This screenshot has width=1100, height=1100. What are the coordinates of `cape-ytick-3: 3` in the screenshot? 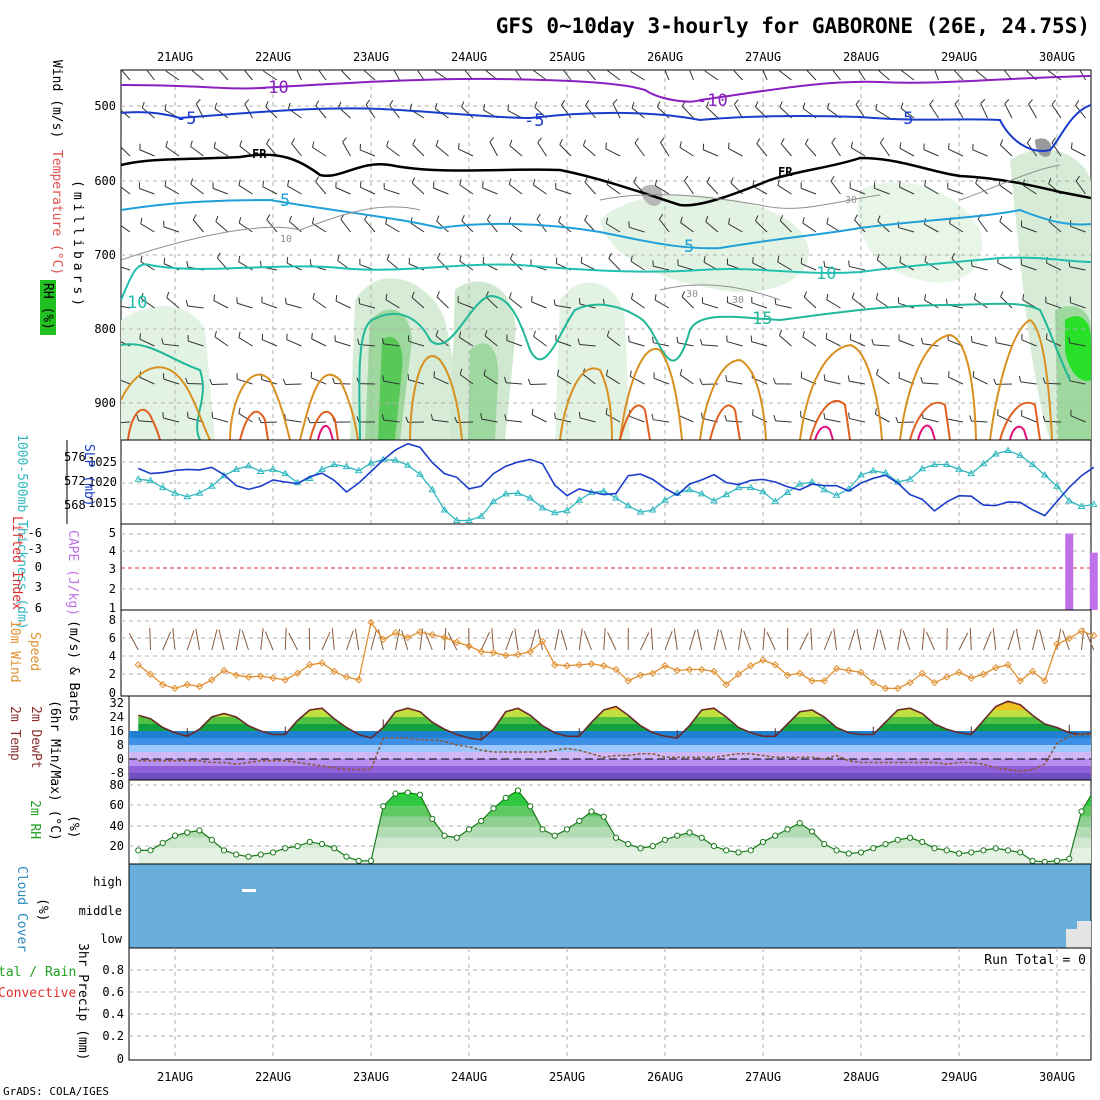 It's located at (112, 569).